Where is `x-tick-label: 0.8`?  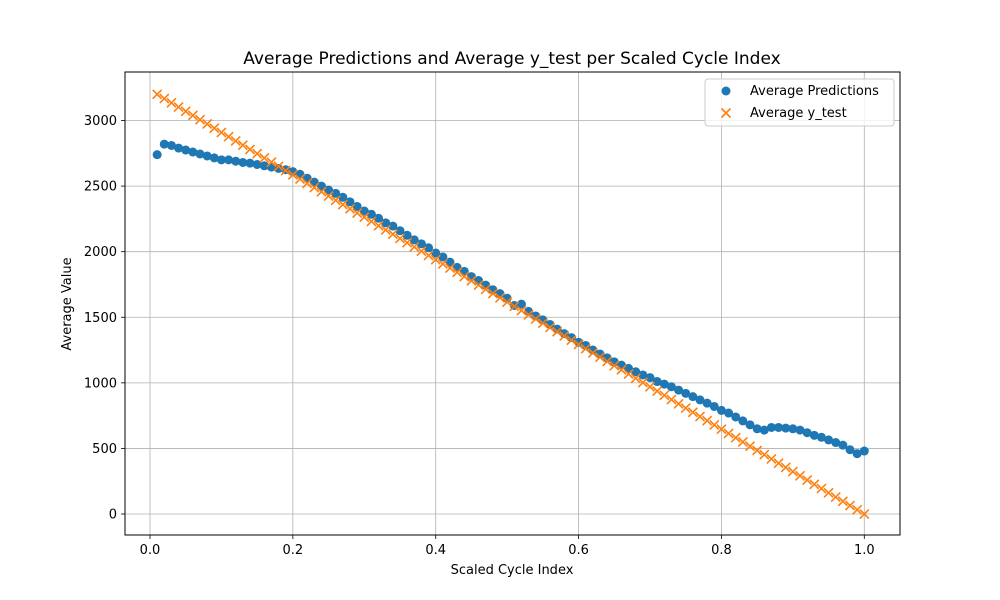
x-tick-label: 0.8 is located at coordinates (721, 550).